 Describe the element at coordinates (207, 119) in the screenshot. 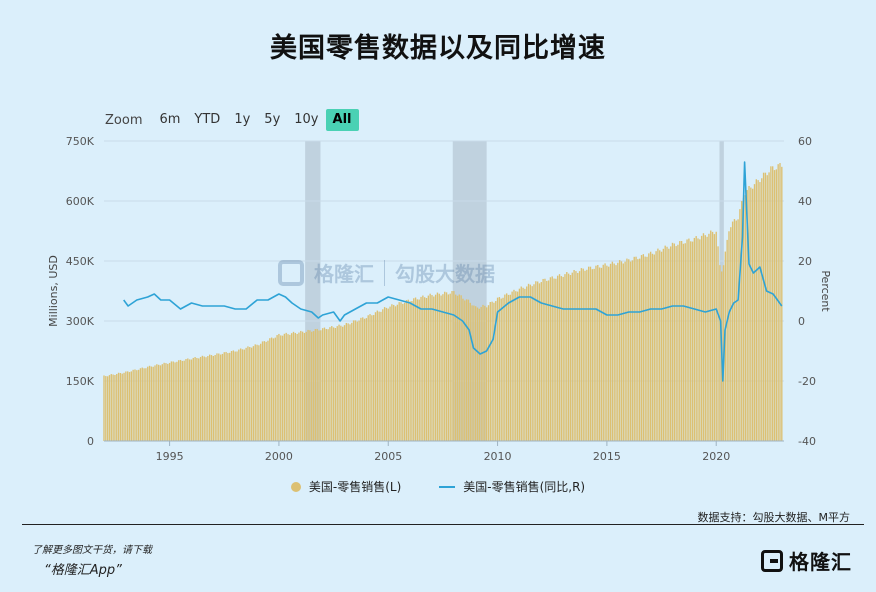

I see `zoom-ytd-button: YTD` at that location.